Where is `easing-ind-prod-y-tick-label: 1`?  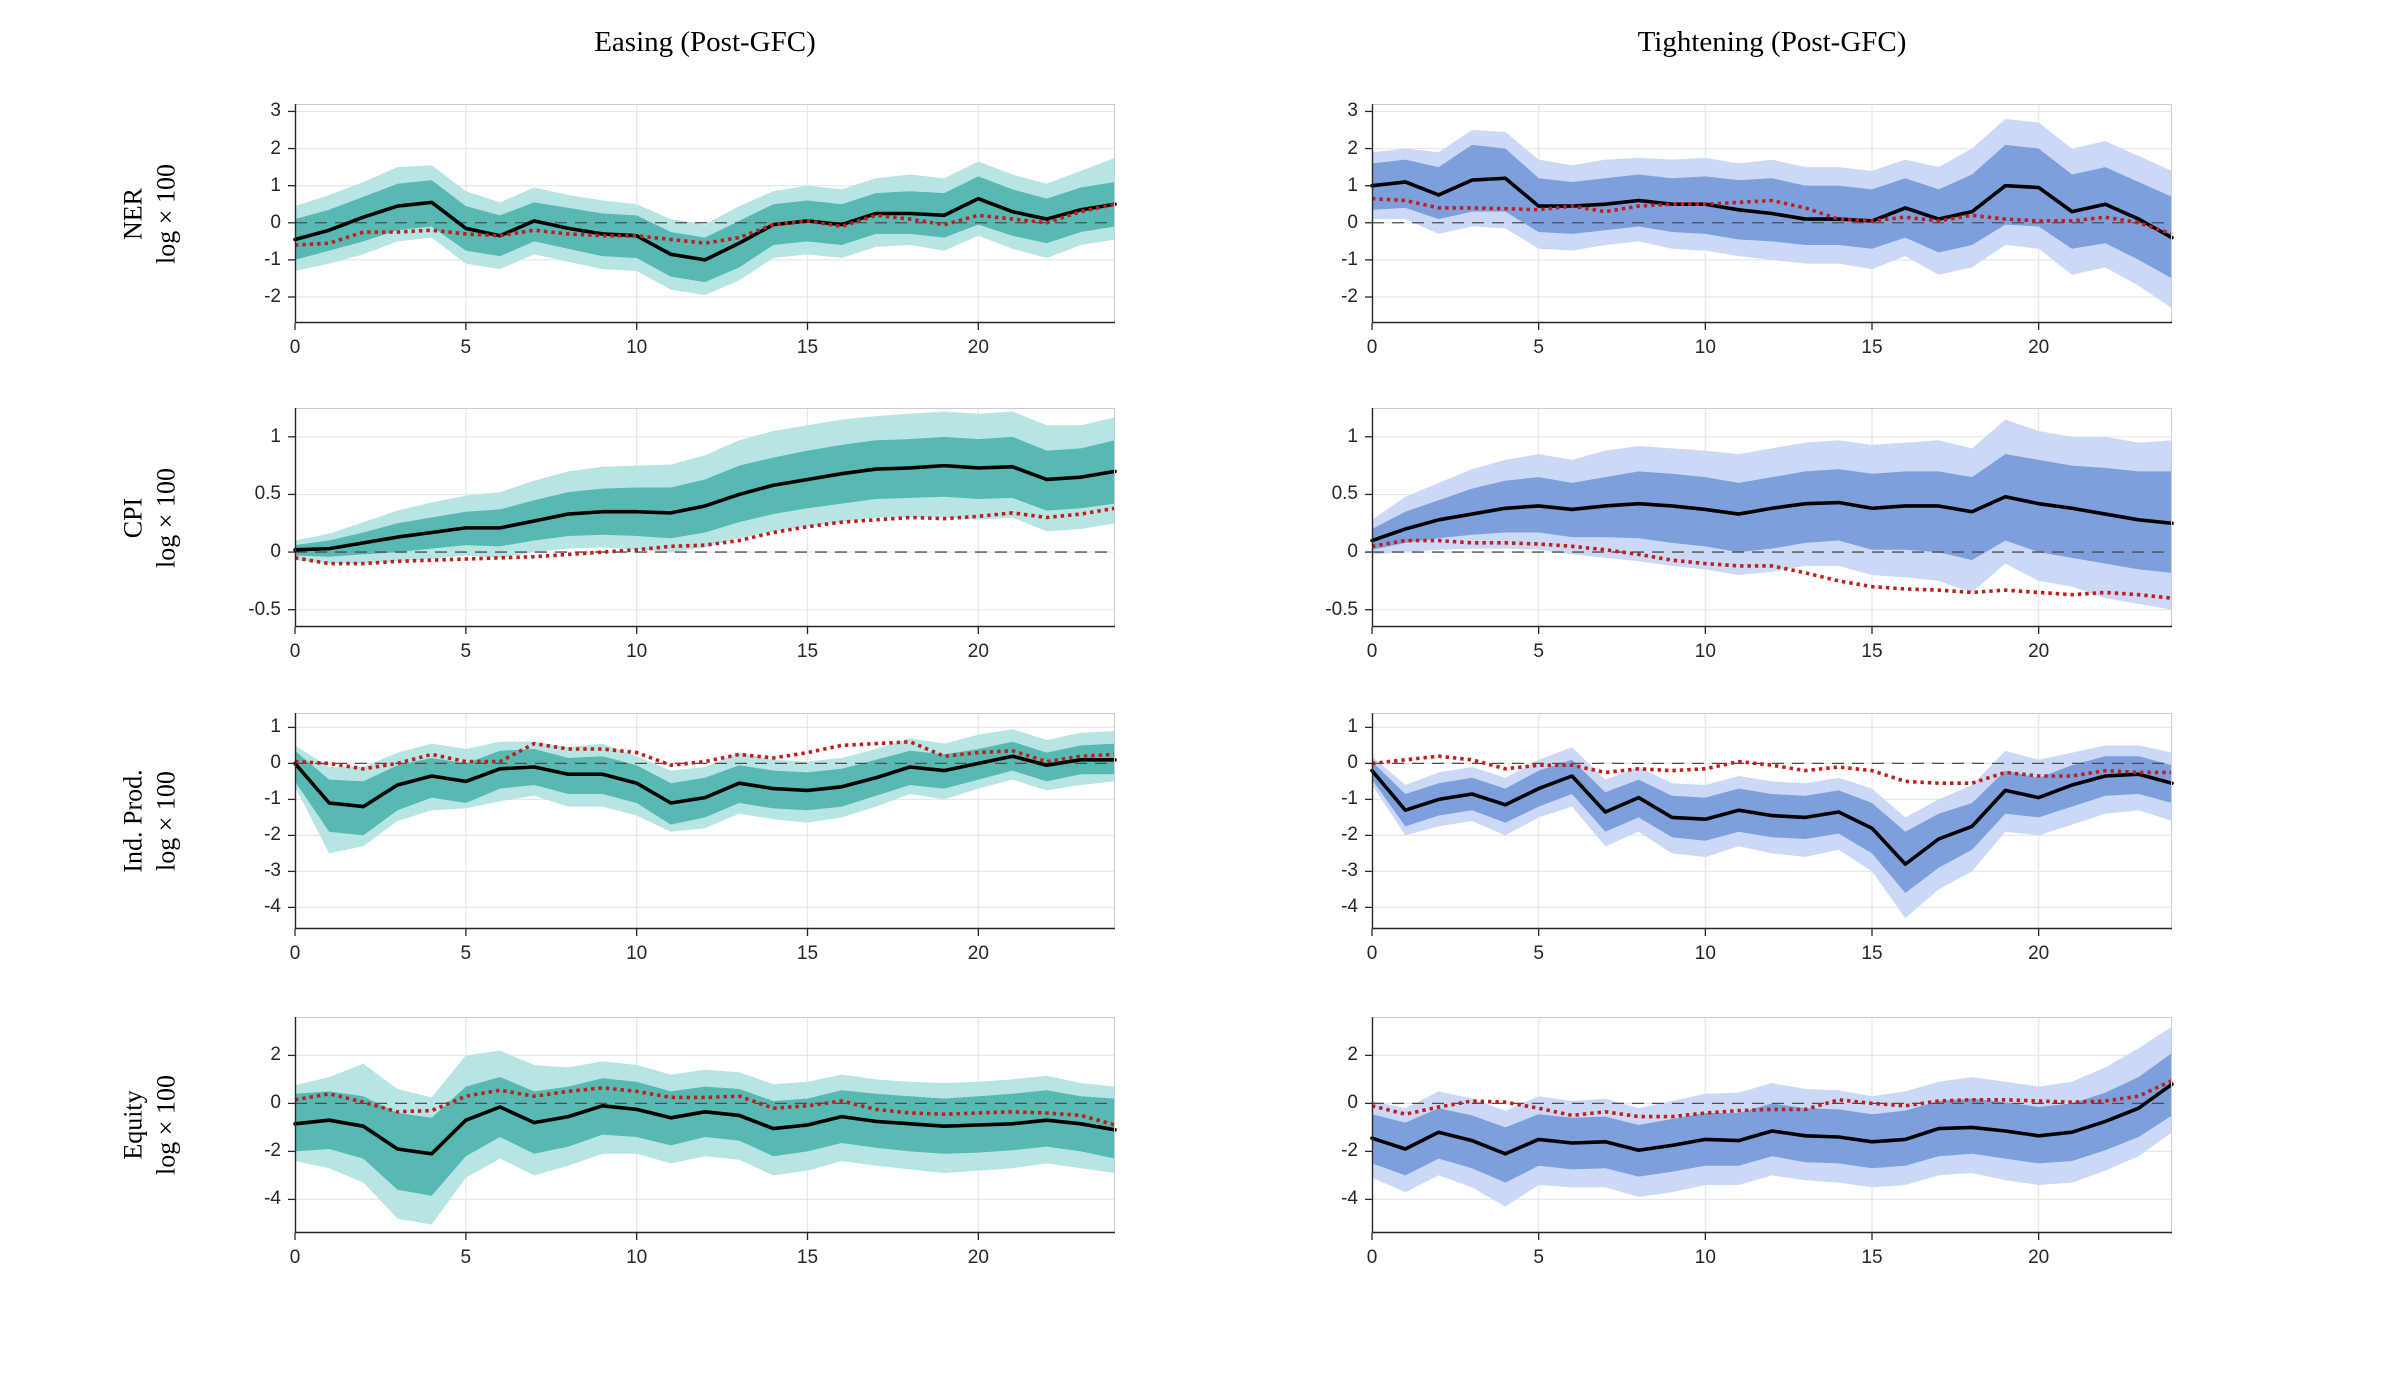 easing-ind-prod-y-tick-label: 1 is located at coordinates (275, 727).